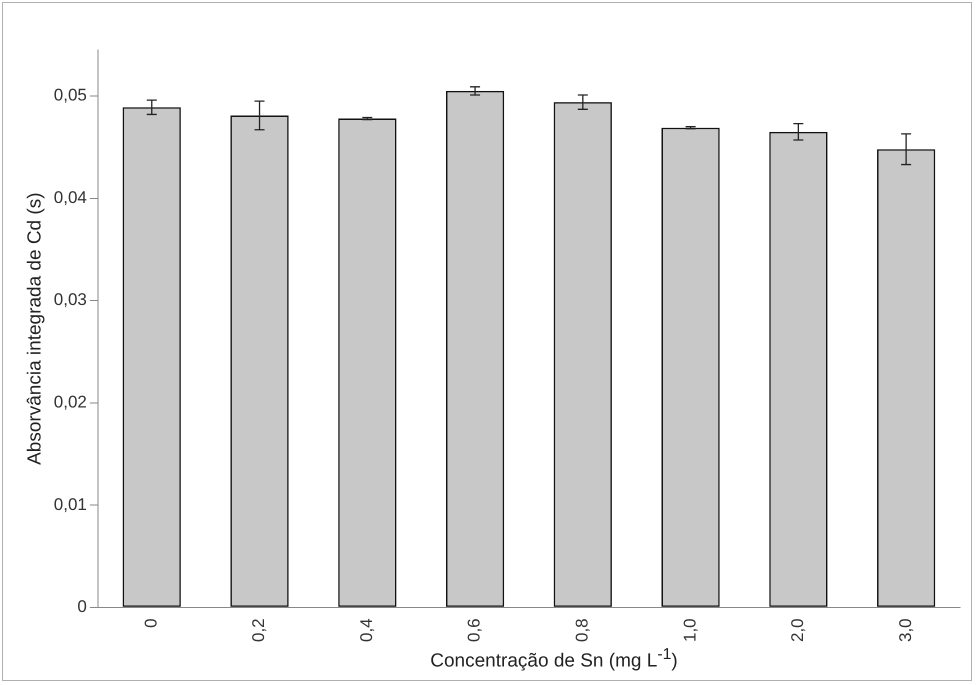  Describe the element at coordinates (582, 630) in the screenshot. I see `x-tick-label: 0,8` at that location.